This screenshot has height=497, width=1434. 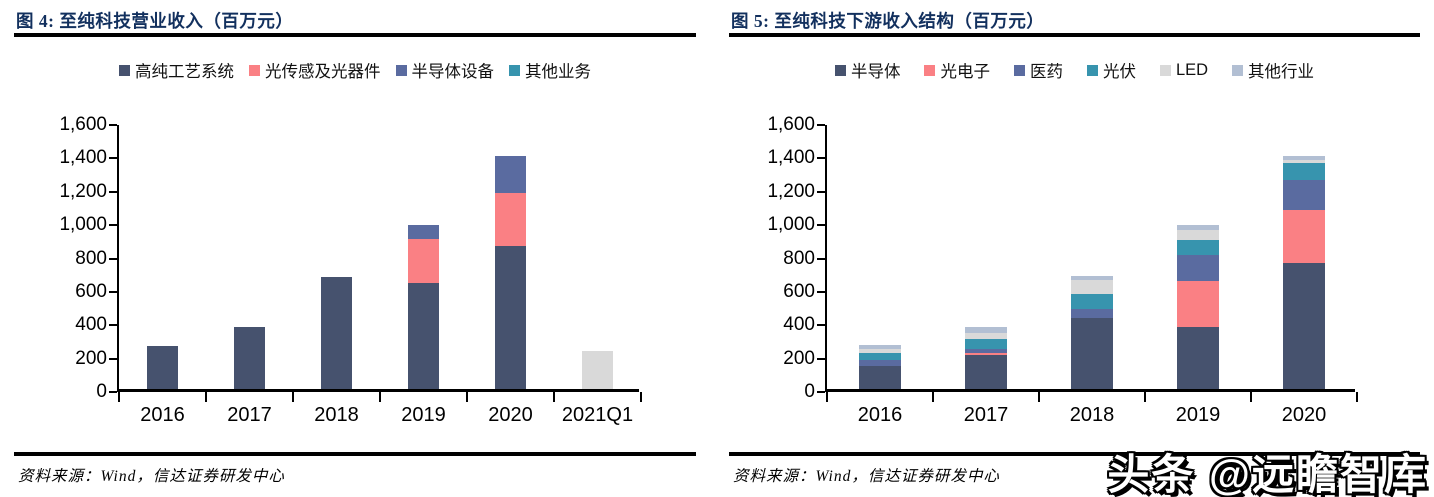 I want to click on legend-item-半导体设备: 半导体设备, so click(x=444, y=70).